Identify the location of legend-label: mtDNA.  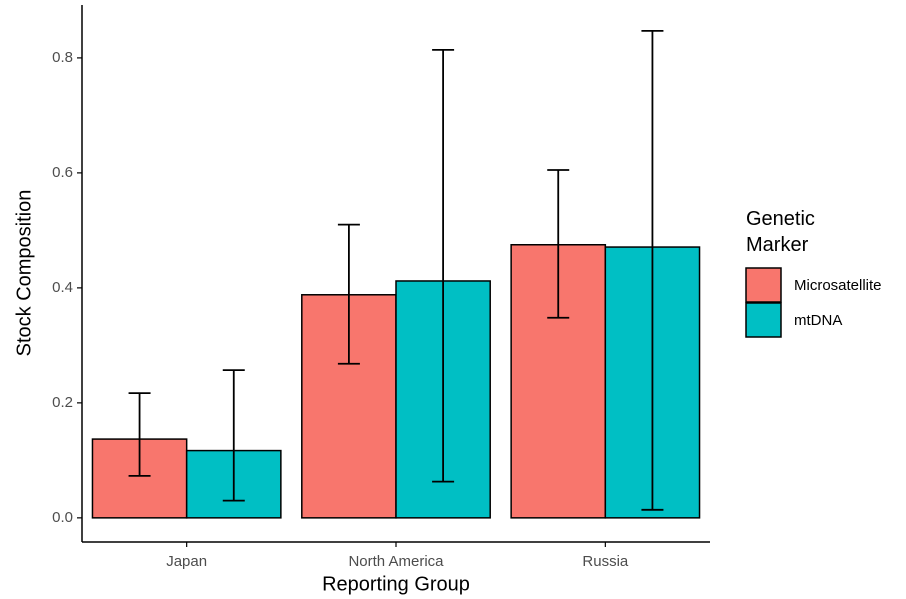
(818, 320).